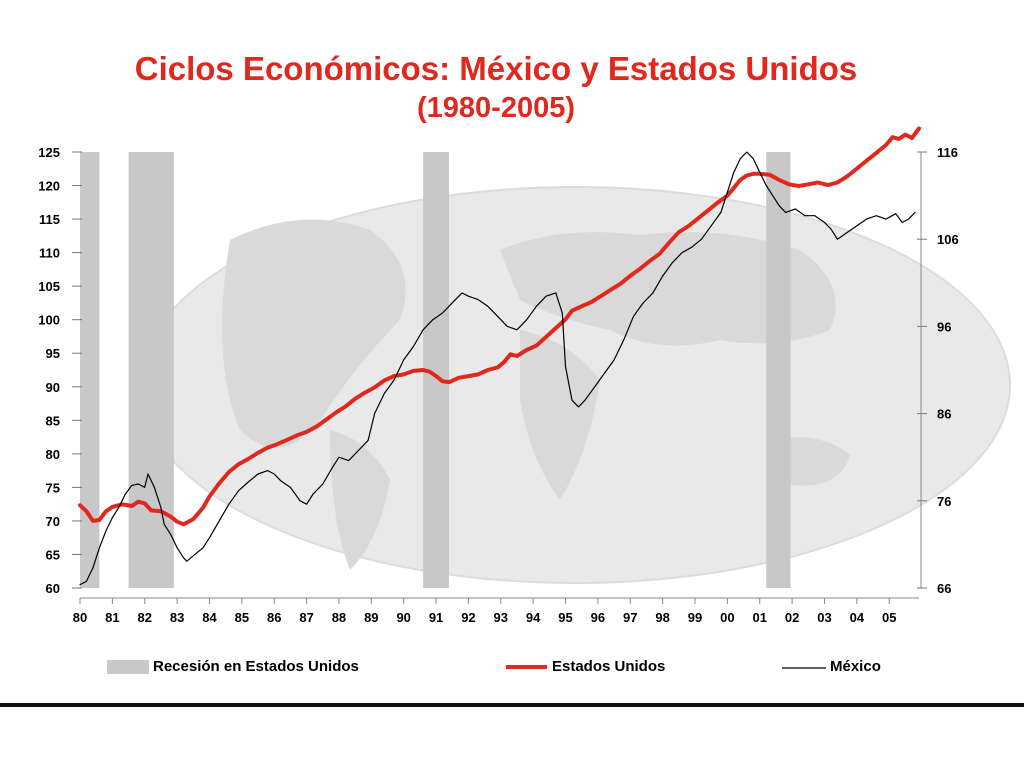  What do you see at coordinates (889, 617) in the screenshot?
I see `x-tick-label: 05` at bounding box center [889, 617].